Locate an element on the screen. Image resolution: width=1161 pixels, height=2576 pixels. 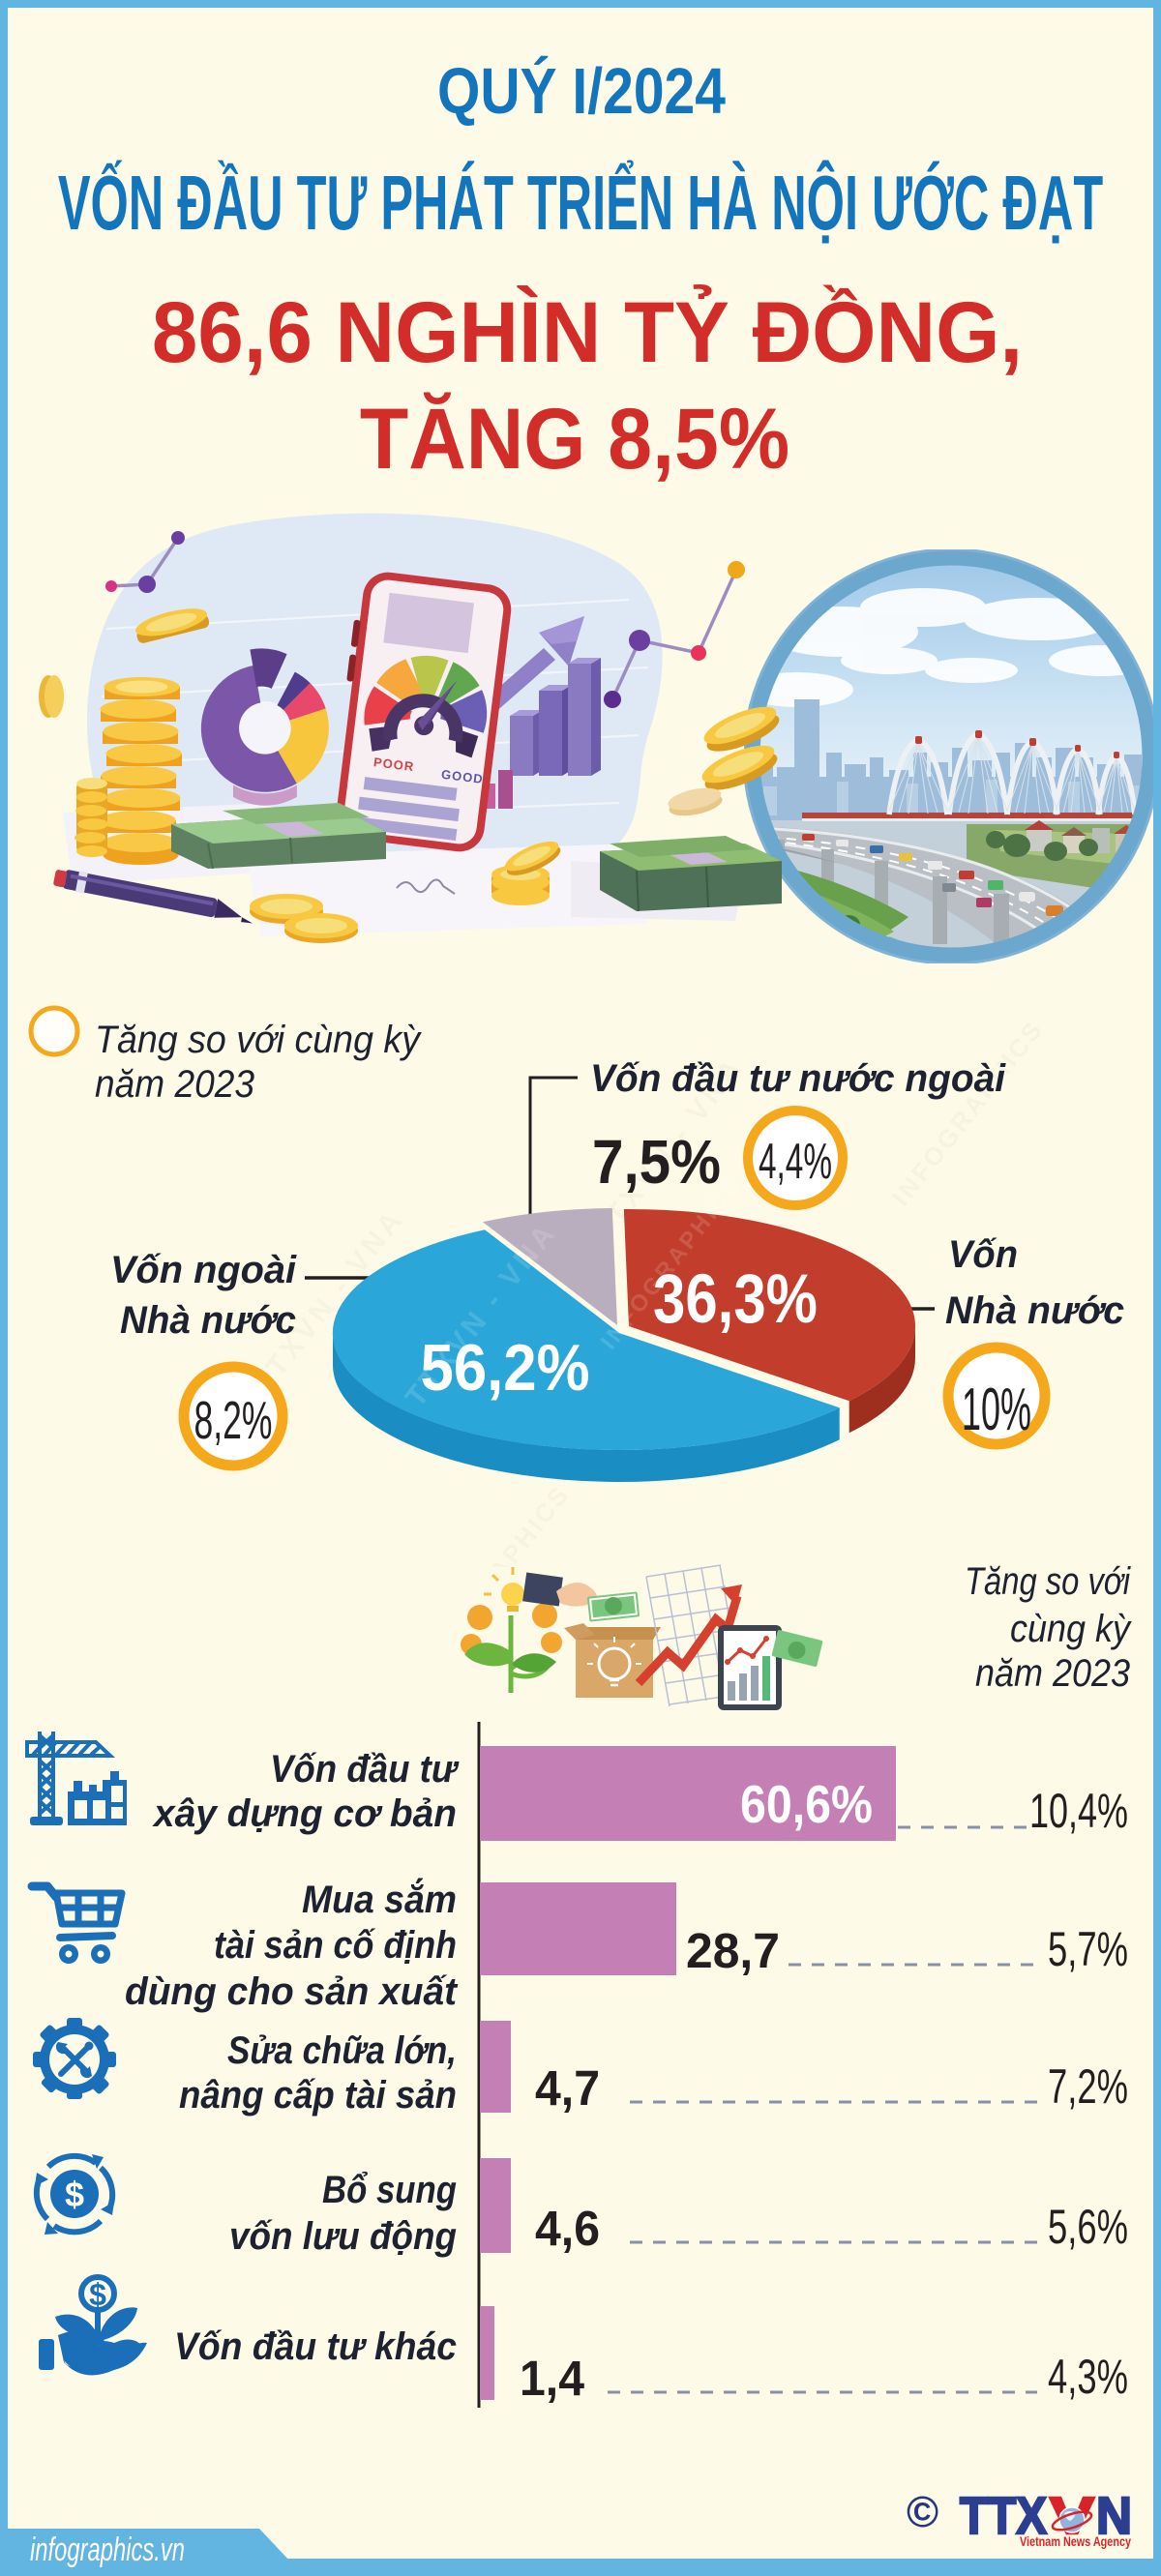
svg-text: Vietnam News Agency is located at coordinates (1075, 2541).